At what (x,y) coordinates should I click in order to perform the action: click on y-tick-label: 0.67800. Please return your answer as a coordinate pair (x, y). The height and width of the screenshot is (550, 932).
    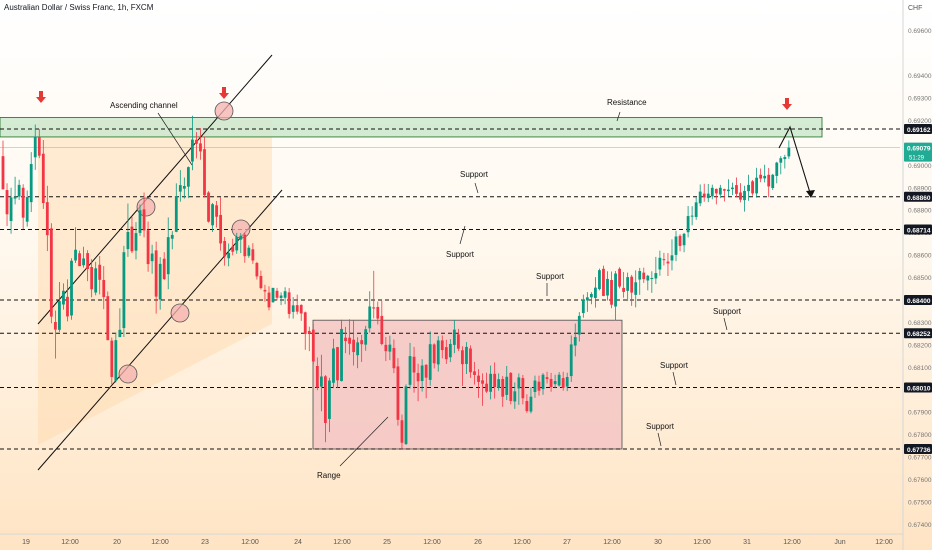
    Looking at the image, I should click on (920, 435).